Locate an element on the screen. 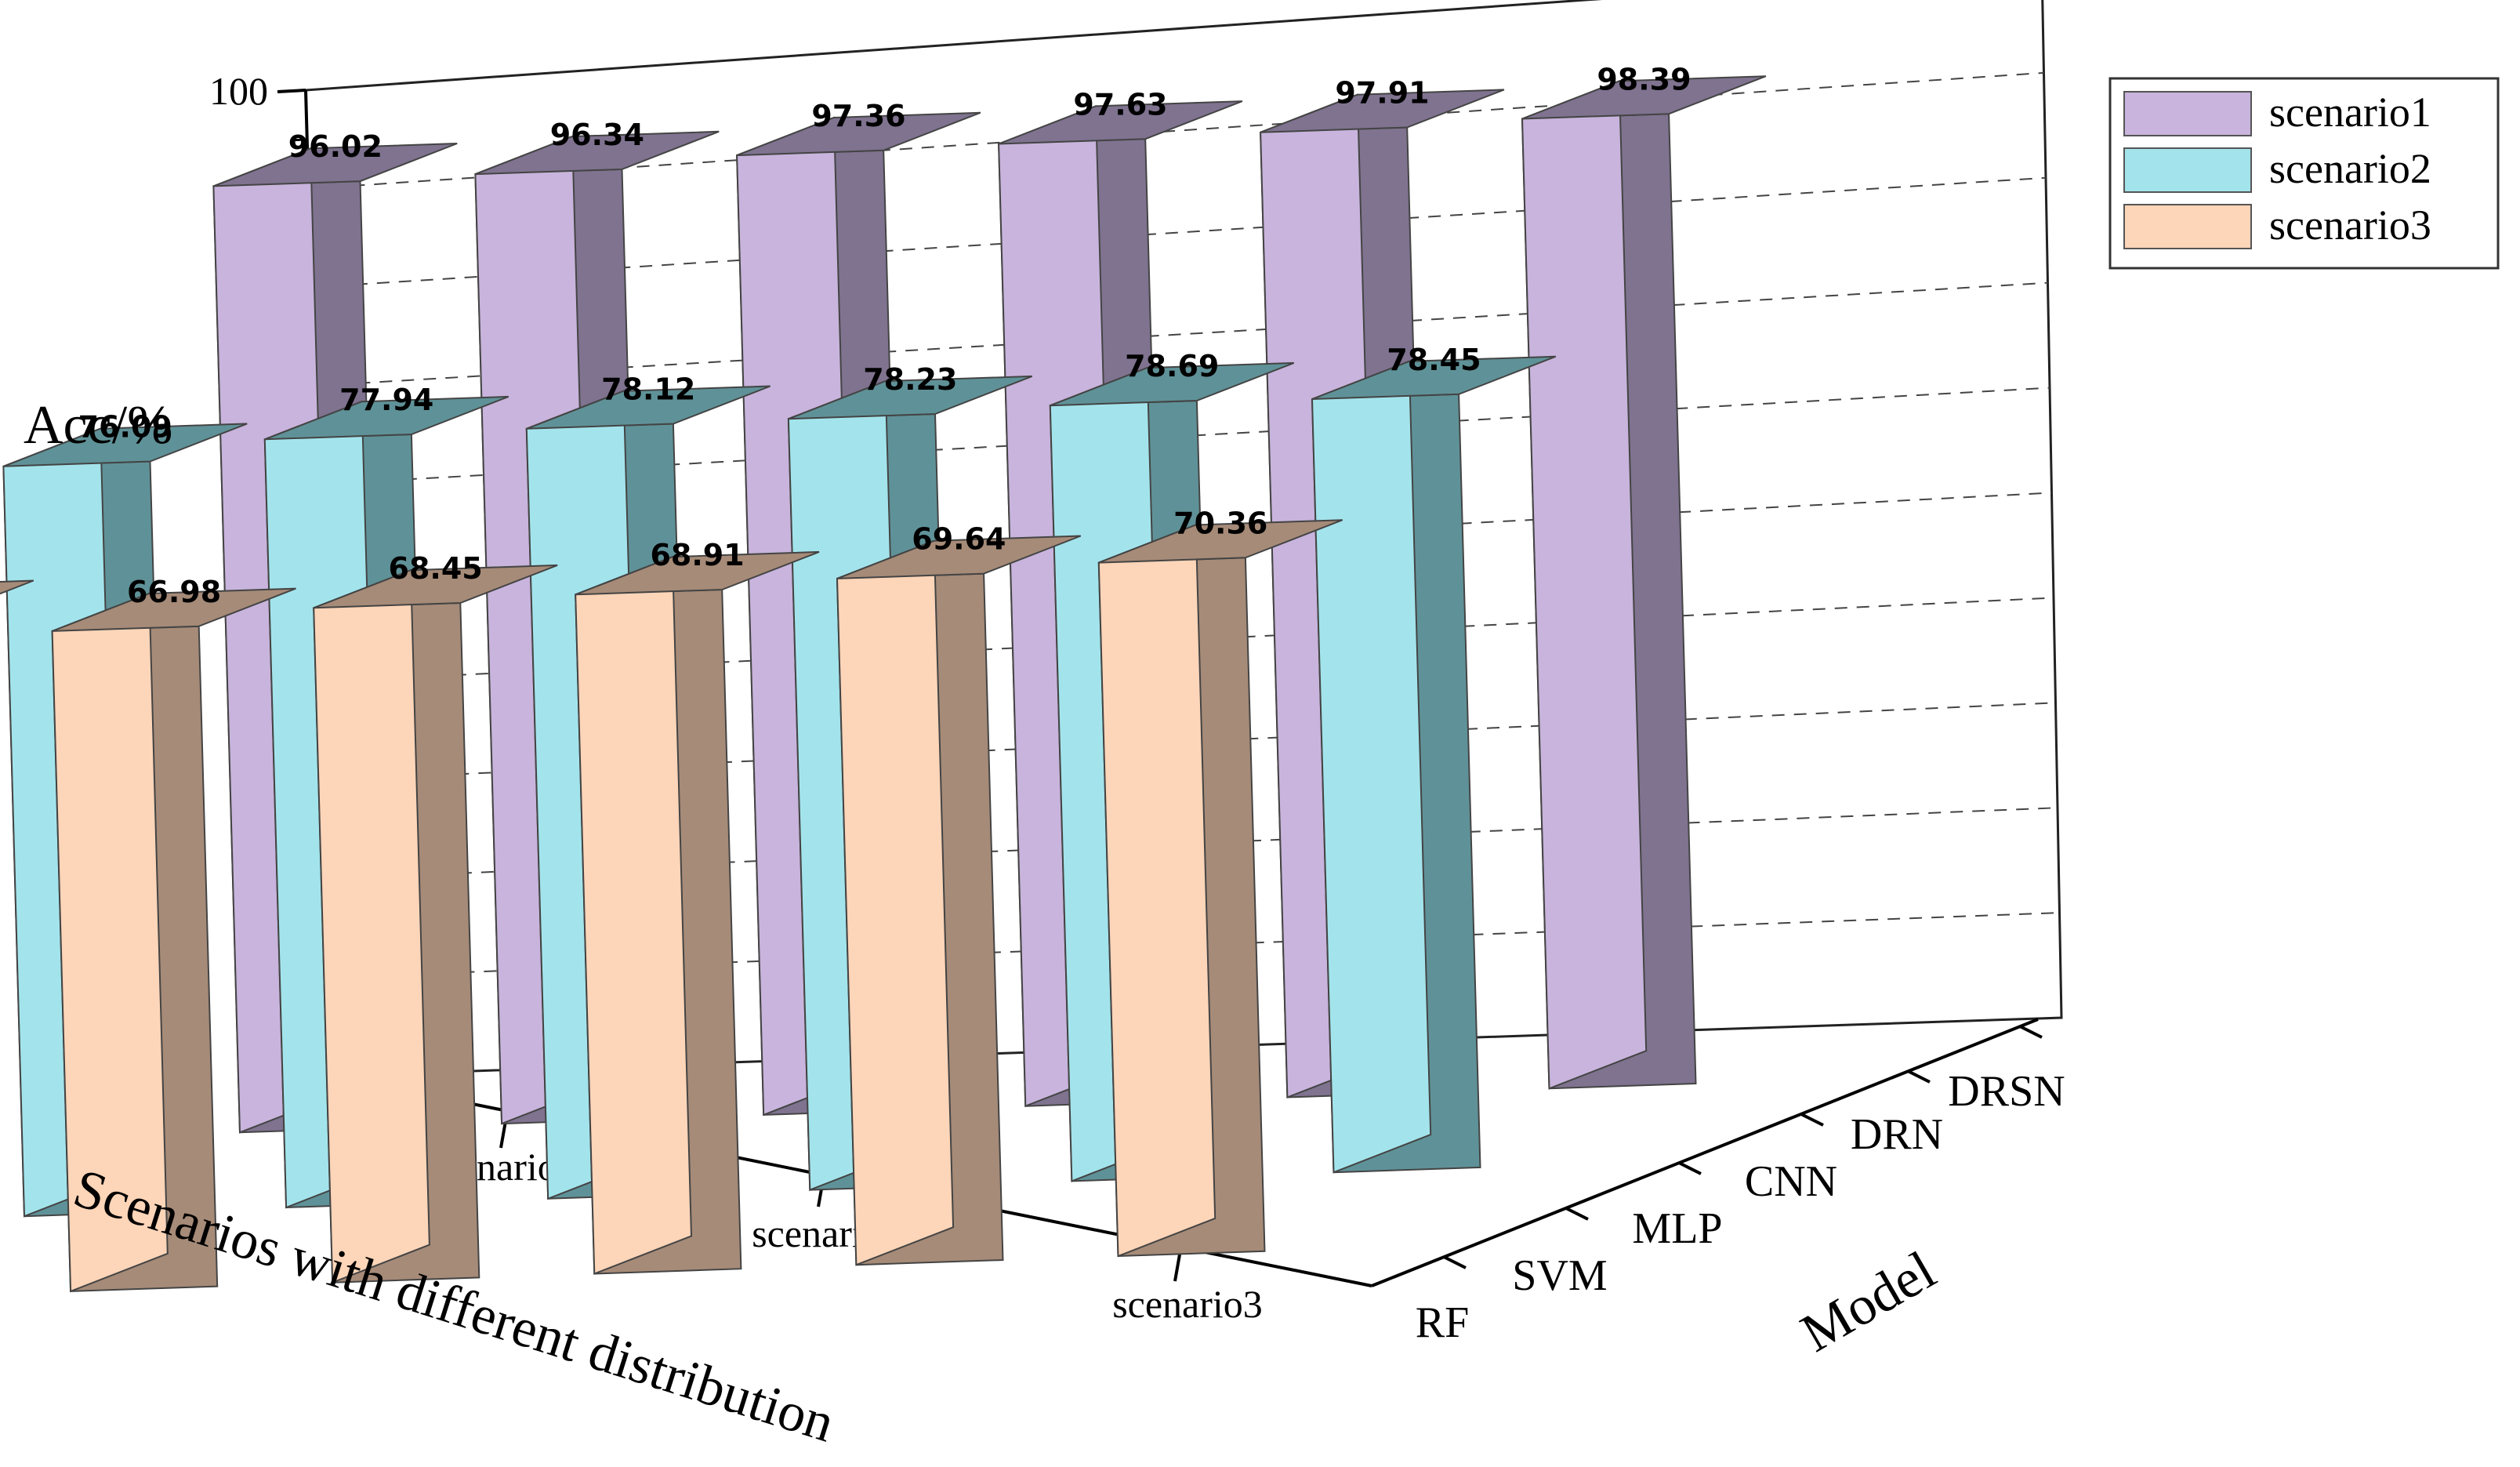 The image size is (2520, 1467). value-label: 78.45 is located at coordinates (1434, 360).